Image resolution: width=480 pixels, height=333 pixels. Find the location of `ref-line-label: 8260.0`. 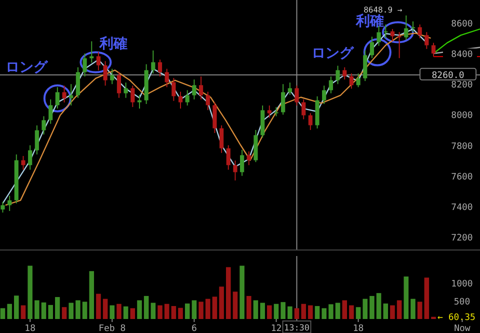

ref-line-label: 8260.0 is located at coordinates (448, 75).